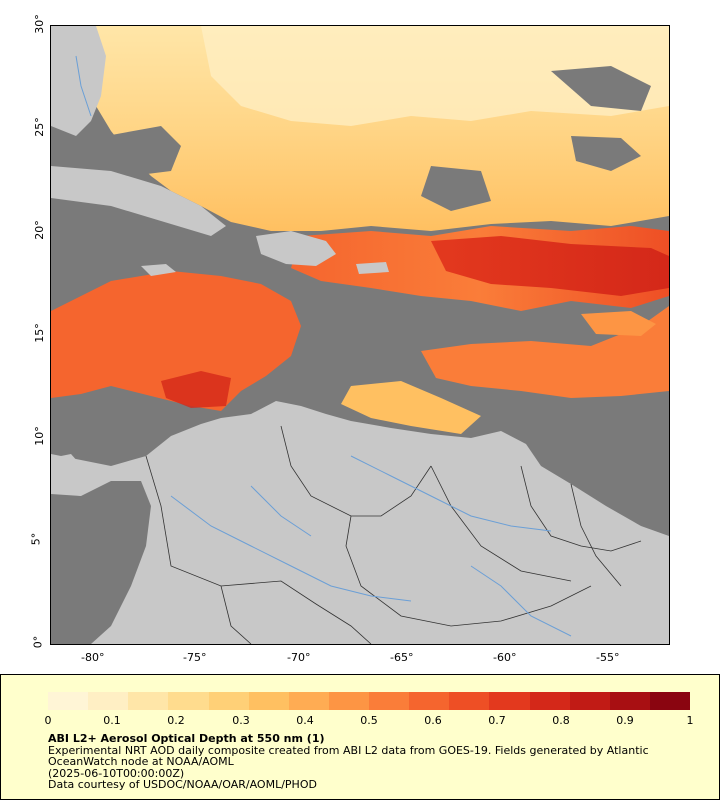 This screenshot has height=800, width=720. I want to click on land-jamaica, so click(158, 270).